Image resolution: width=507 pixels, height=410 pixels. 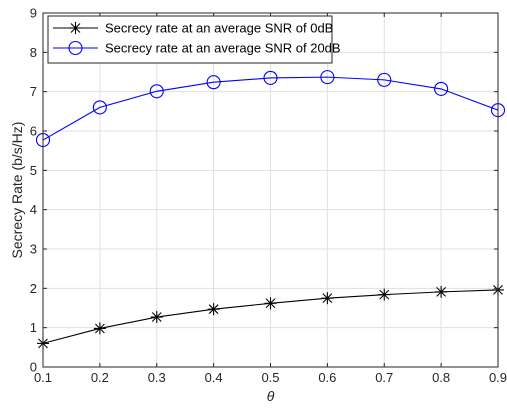 I want to click on y-tick-label: 7, so click(x=33, y=91).